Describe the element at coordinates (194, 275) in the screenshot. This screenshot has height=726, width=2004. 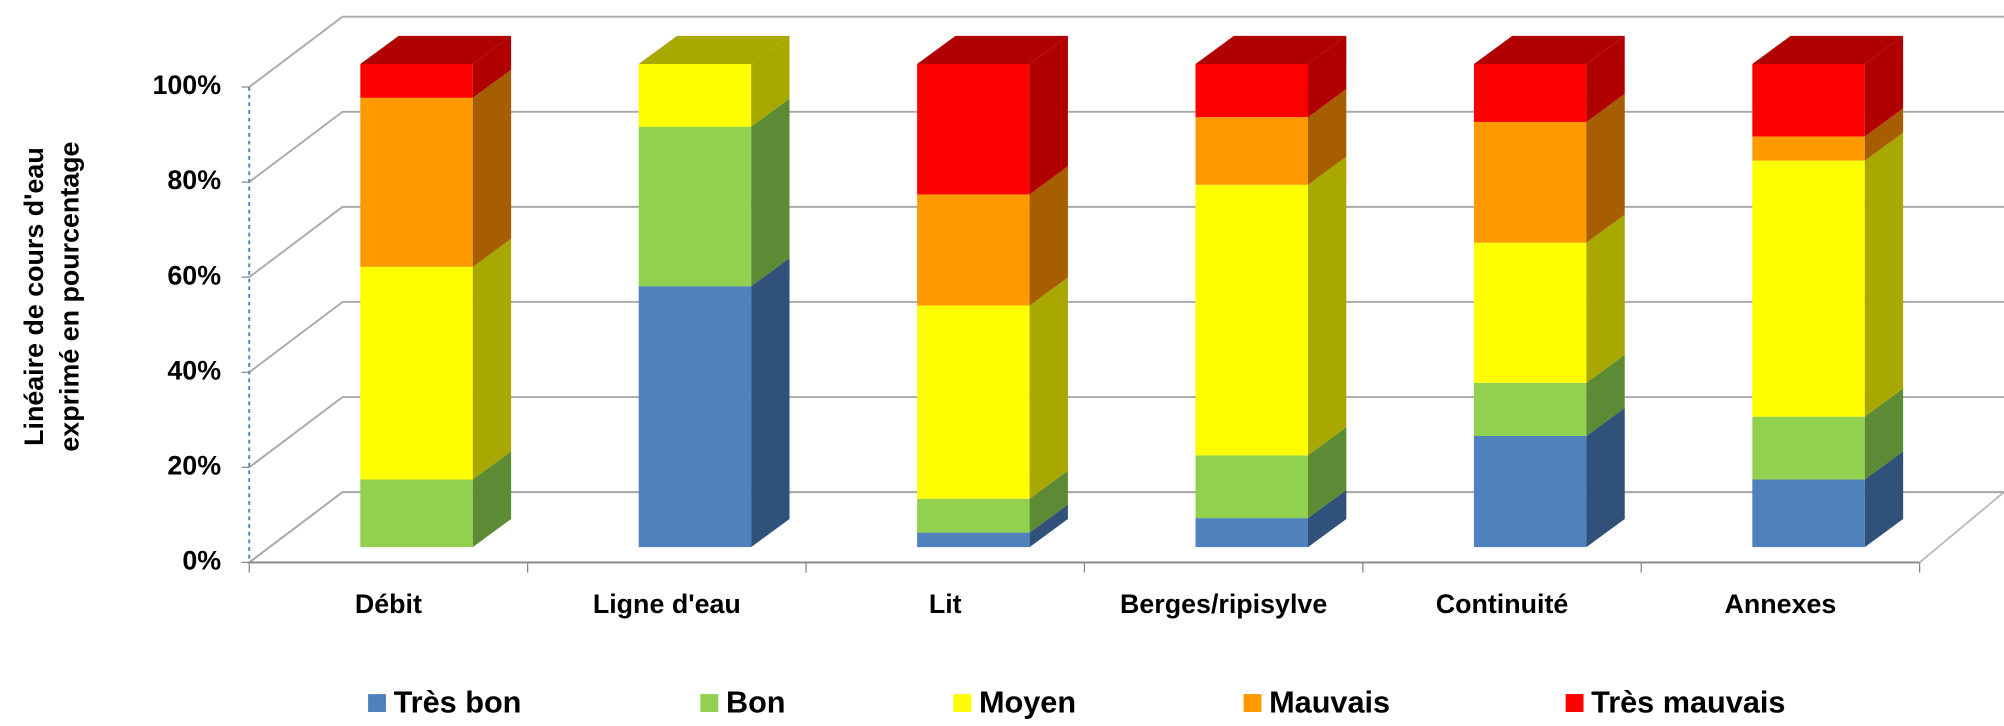
I see `y-tick-label: 60%` at that location.